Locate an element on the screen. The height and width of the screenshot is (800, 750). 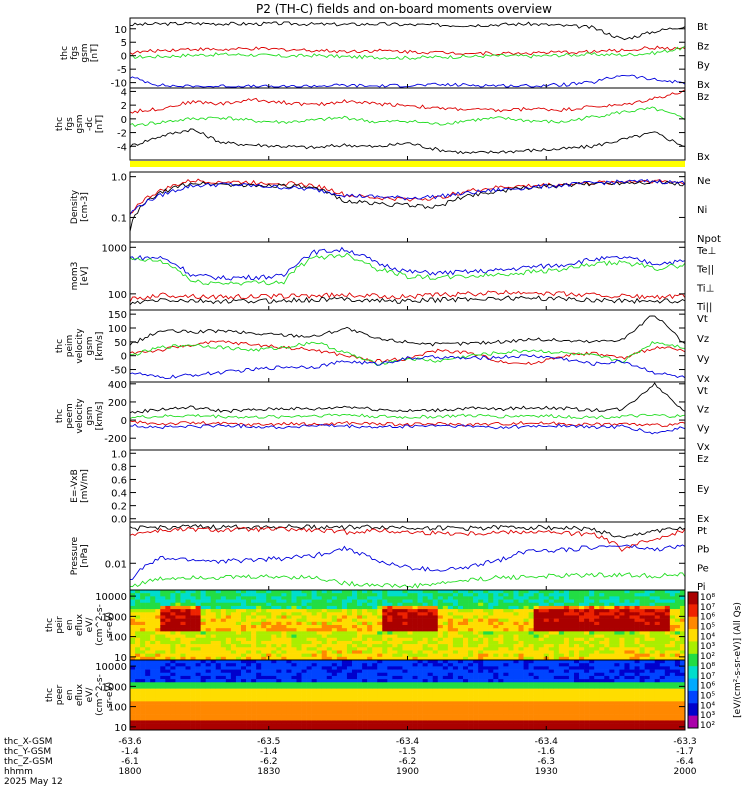
legend-Ez: Ez is located at coordinates (703, 459).